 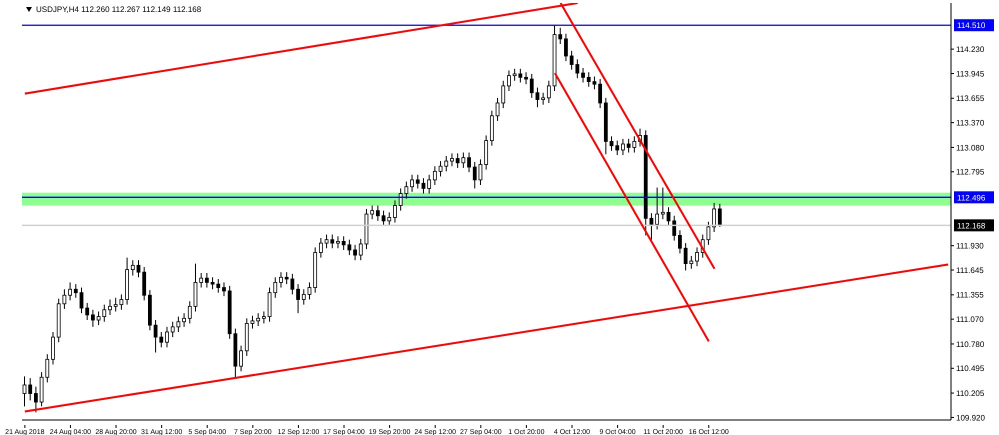 I want to click on y-tick-label: 109.920, so click(x=971, y=417).